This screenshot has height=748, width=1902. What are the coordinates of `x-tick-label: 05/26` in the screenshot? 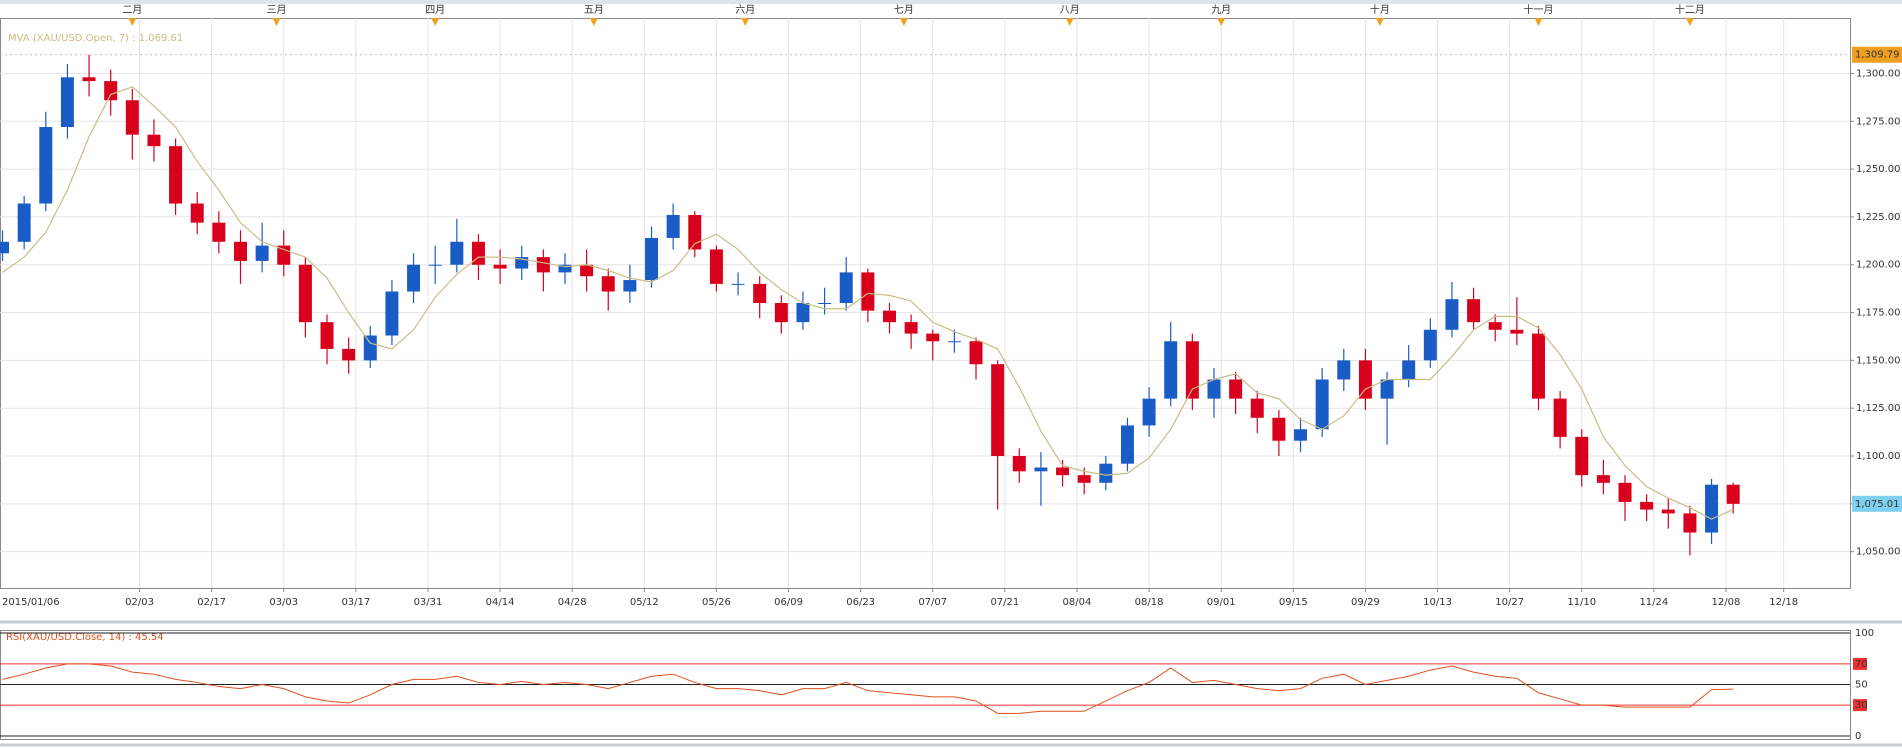 It's located at (716, 602).